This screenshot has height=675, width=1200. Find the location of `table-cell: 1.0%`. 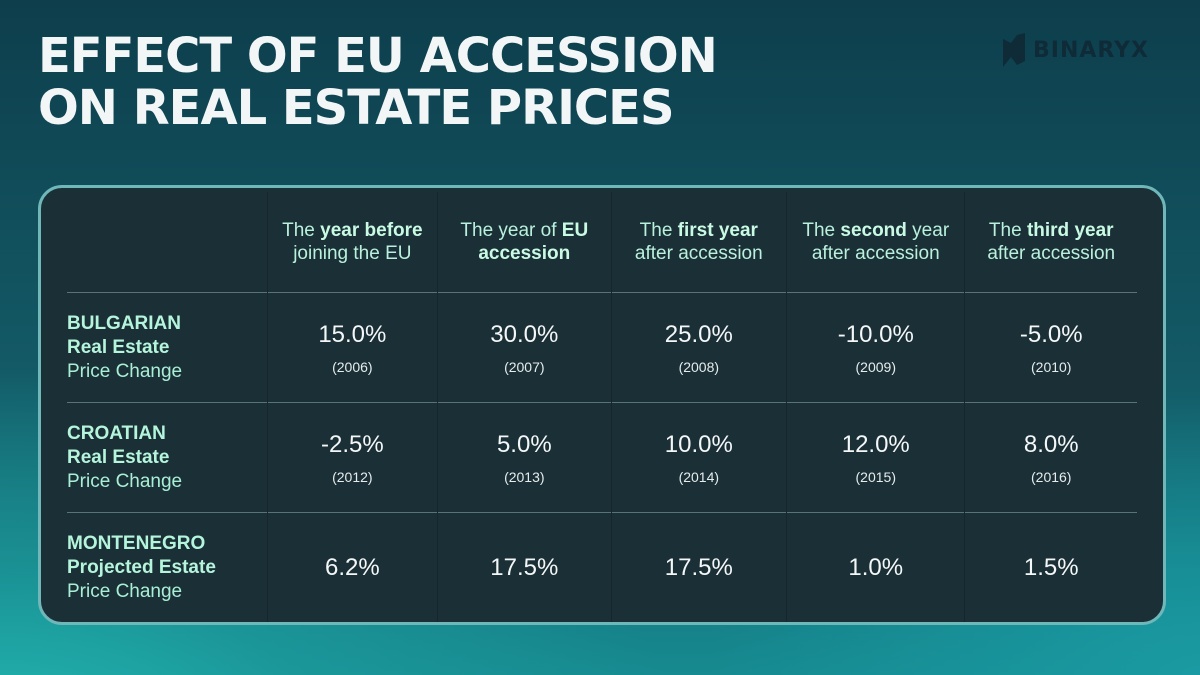

table-cell: 1.0% is located at coordinates (875, 567).